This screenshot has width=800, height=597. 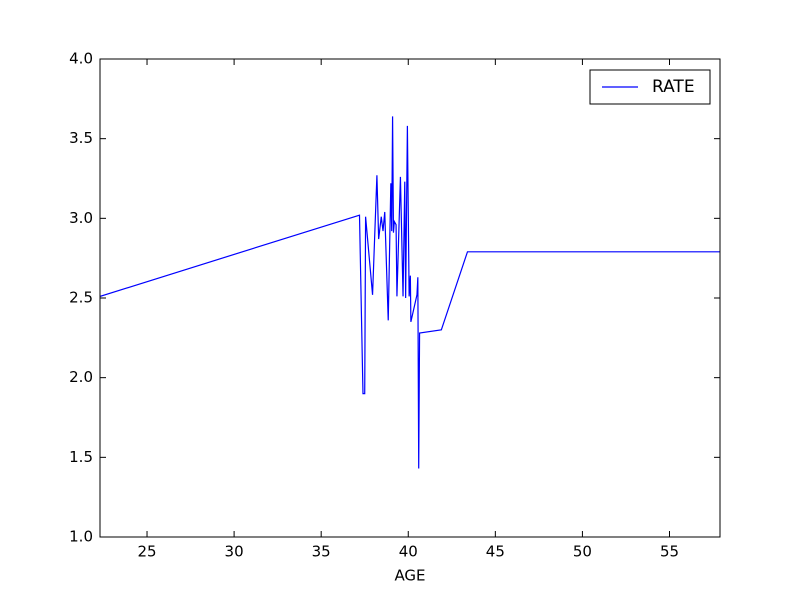 What do you see at coordinates (81, 377) in the screenshot?
I see `y-tick-label: 2.0` at bounding box center [81, 377].